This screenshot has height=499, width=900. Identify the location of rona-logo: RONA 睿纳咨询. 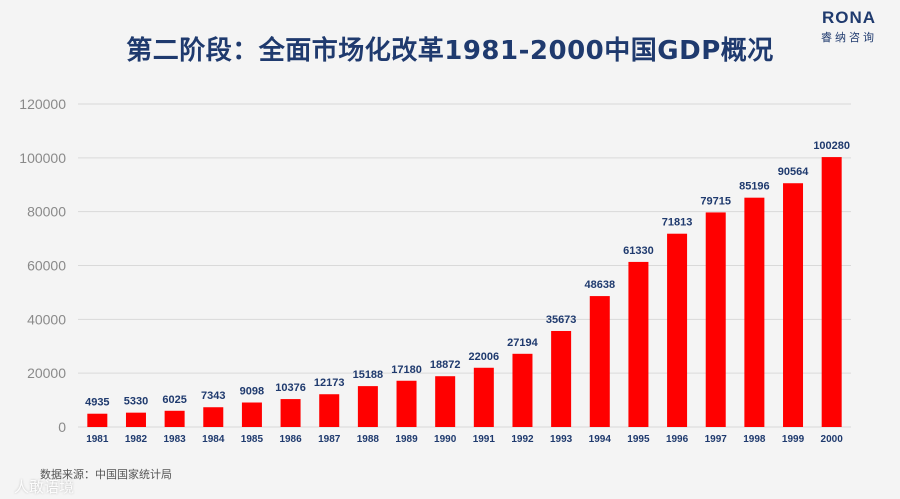
(849, 26).